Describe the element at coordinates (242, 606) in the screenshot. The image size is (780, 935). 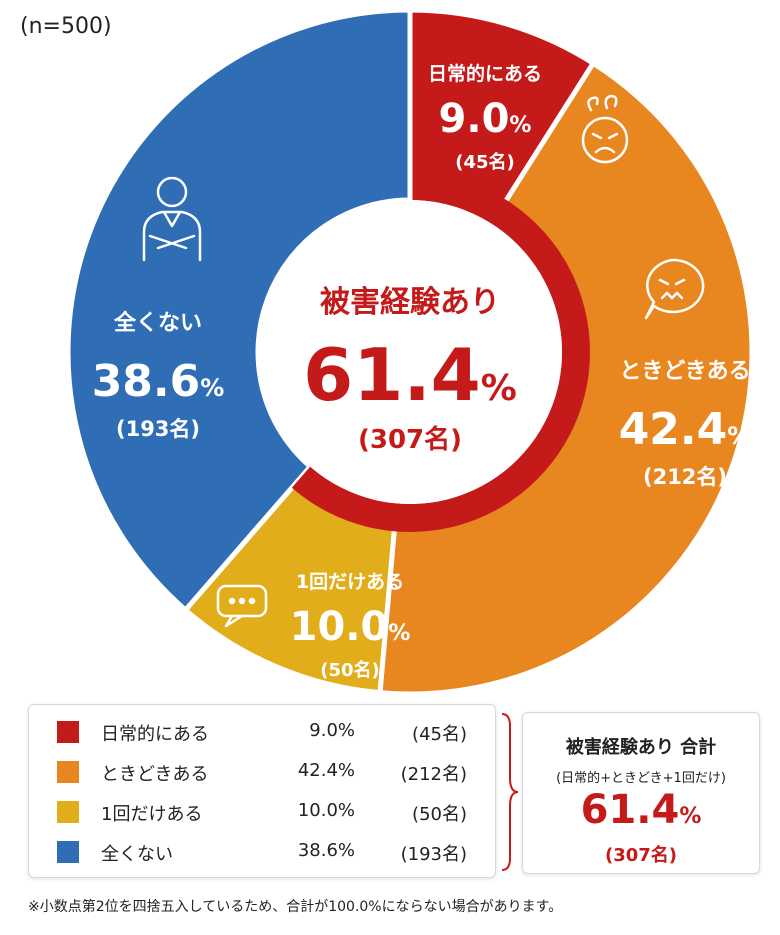
I see `ellipsis-speech-bubble-icon` at that location.